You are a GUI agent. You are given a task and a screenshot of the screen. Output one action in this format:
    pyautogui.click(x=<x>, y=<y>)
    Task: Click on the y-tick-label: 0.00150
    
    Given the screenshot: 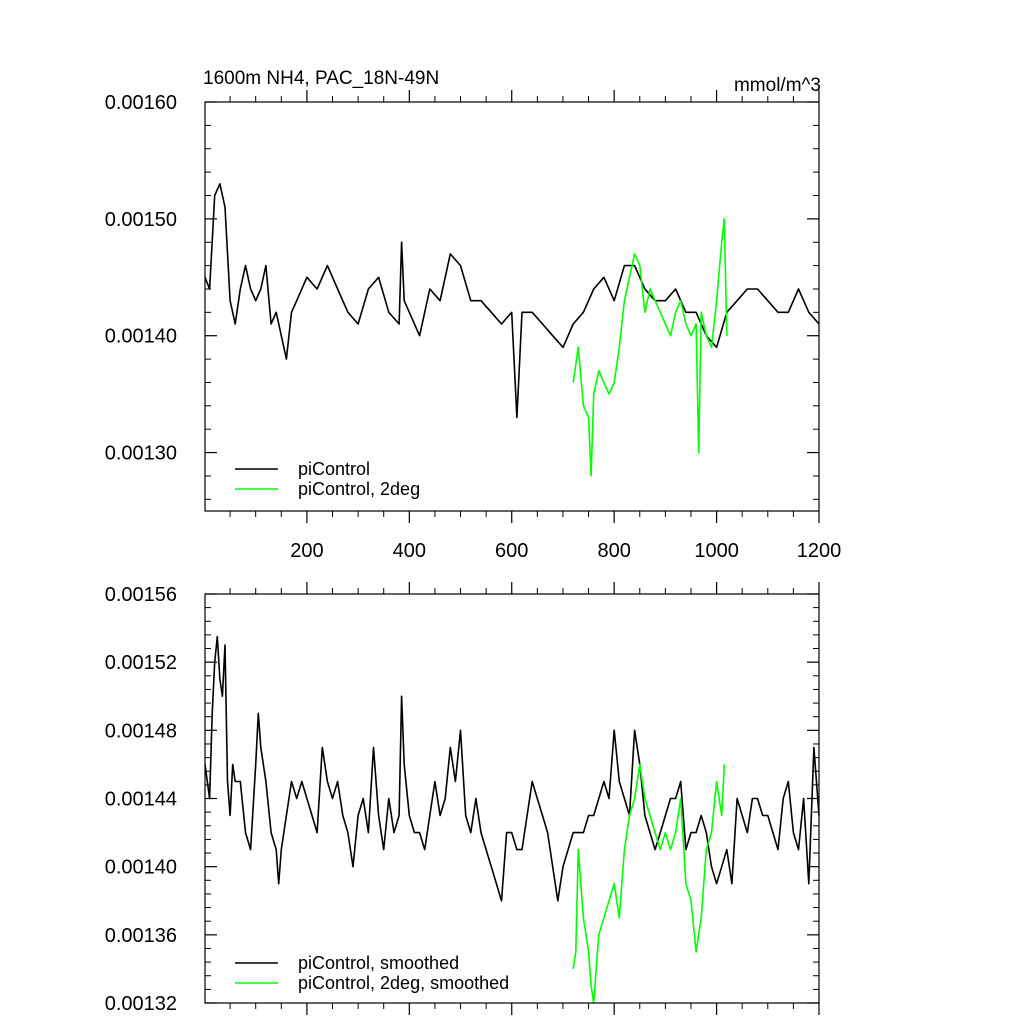 What is the action you would take?
    pyautogui.click(x=141, y=220)
    